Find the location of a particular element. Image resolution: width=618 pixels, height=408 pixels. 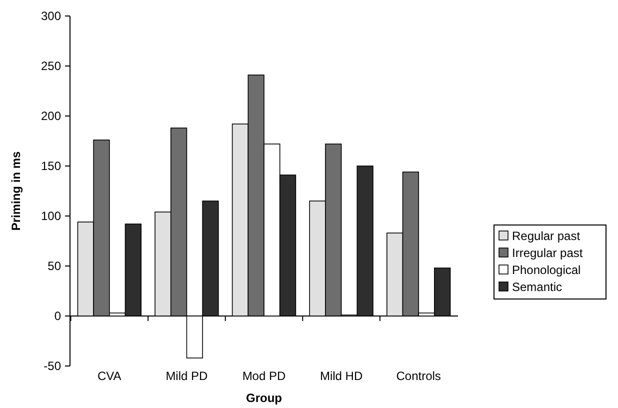

y-tick-label: 250 is located at coordinates (51, 66).